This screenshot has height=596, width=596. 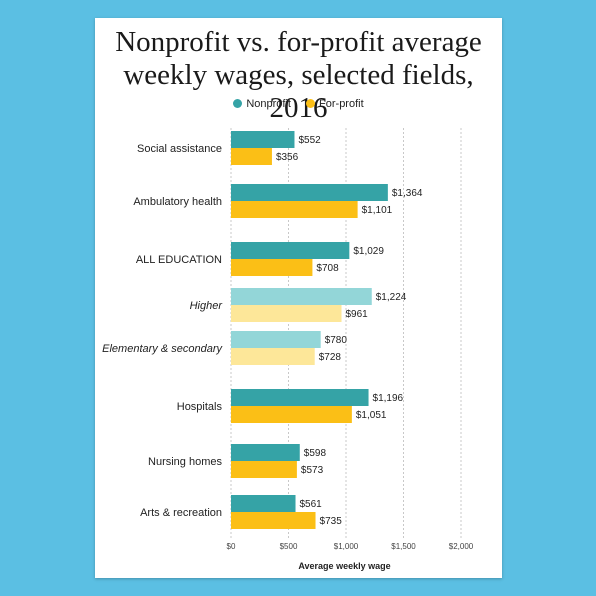 I want to click on category-label: Higher, so click(x=207, y=306).